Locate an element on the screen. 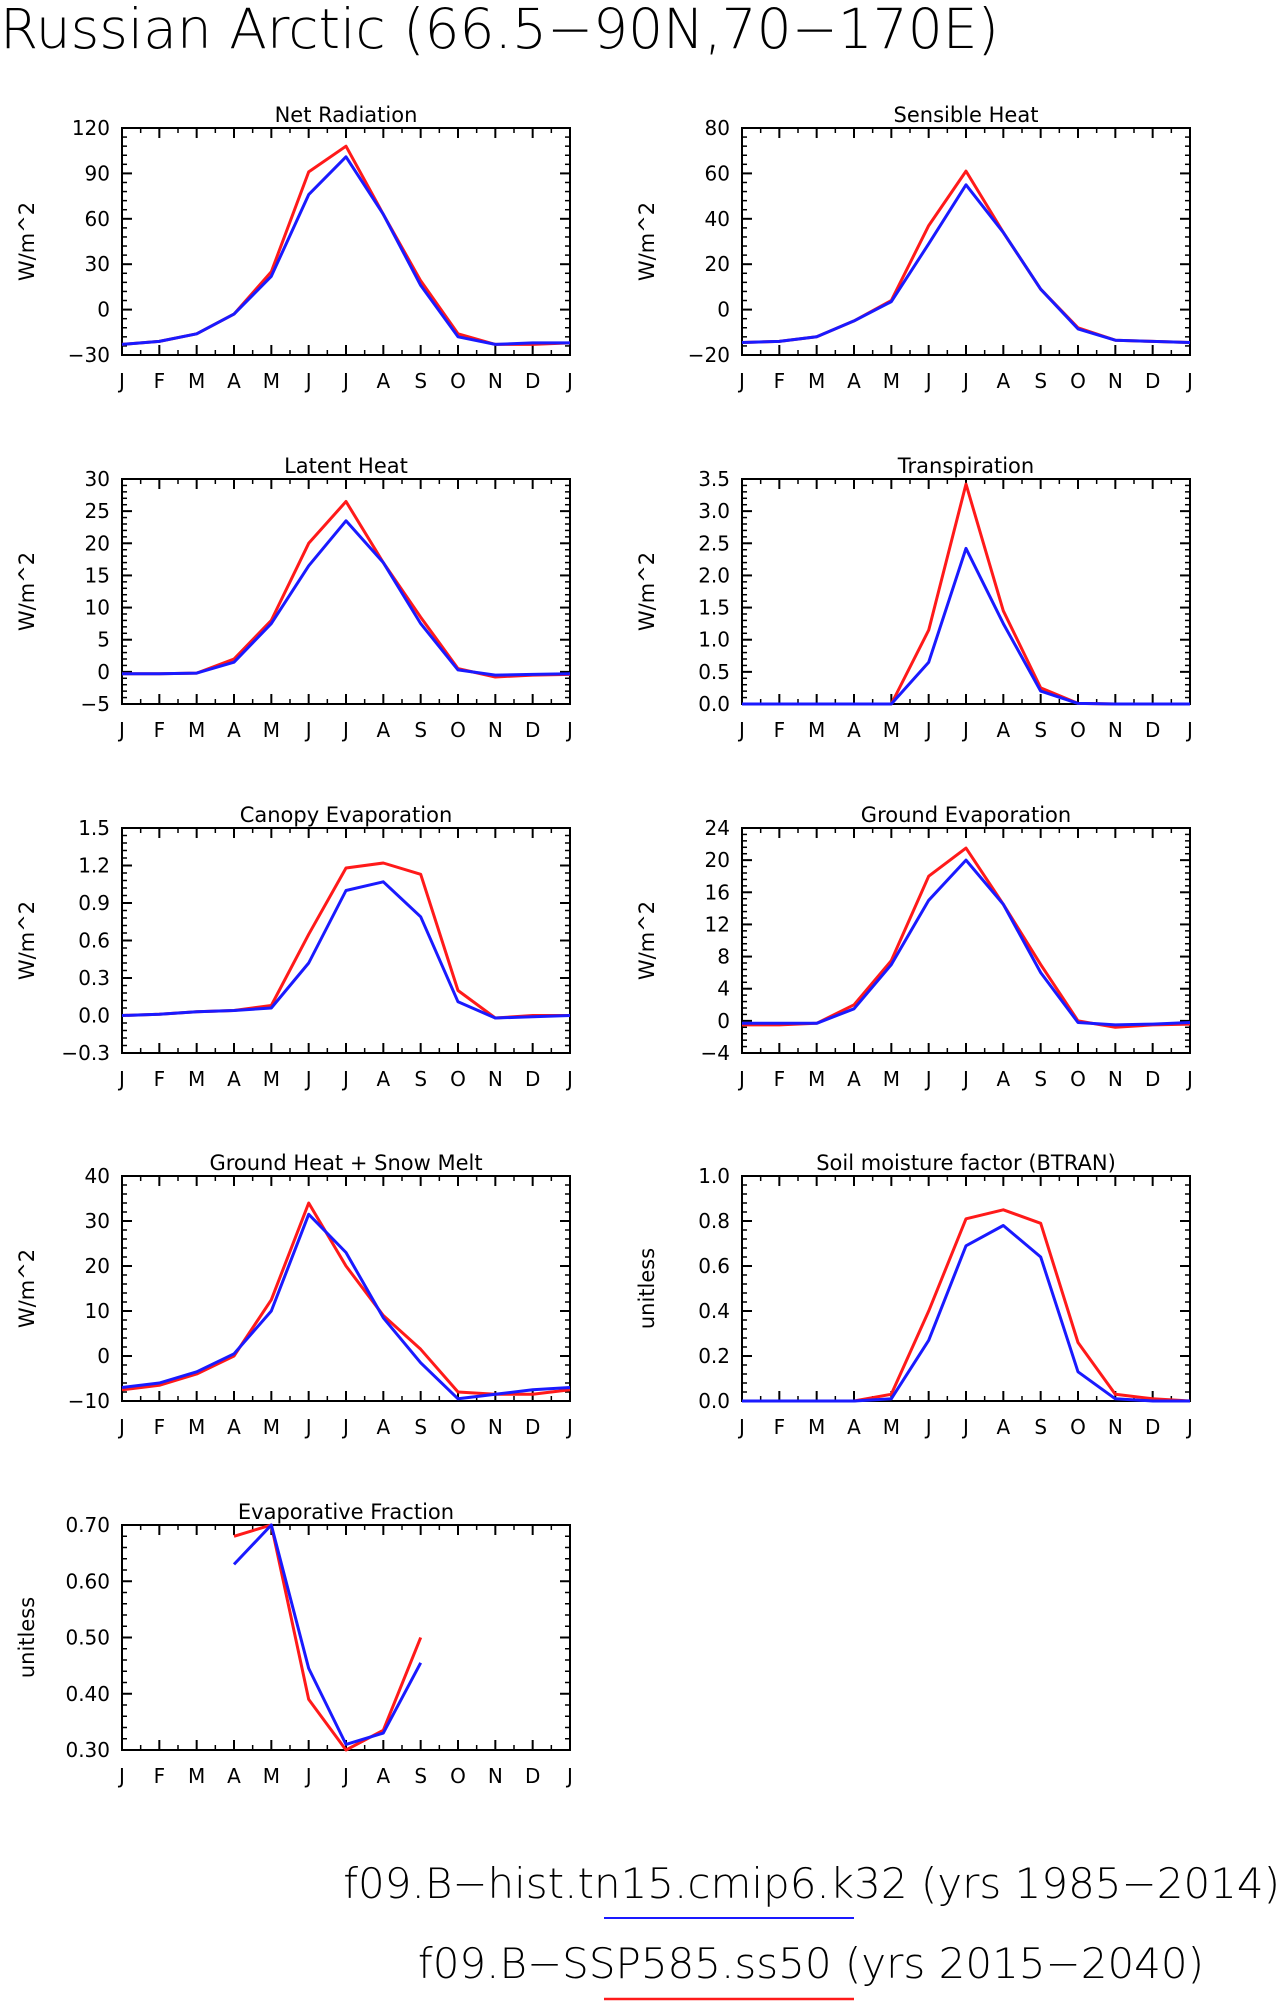  y-tick-label: 24 is located at coordinates (717, 828).